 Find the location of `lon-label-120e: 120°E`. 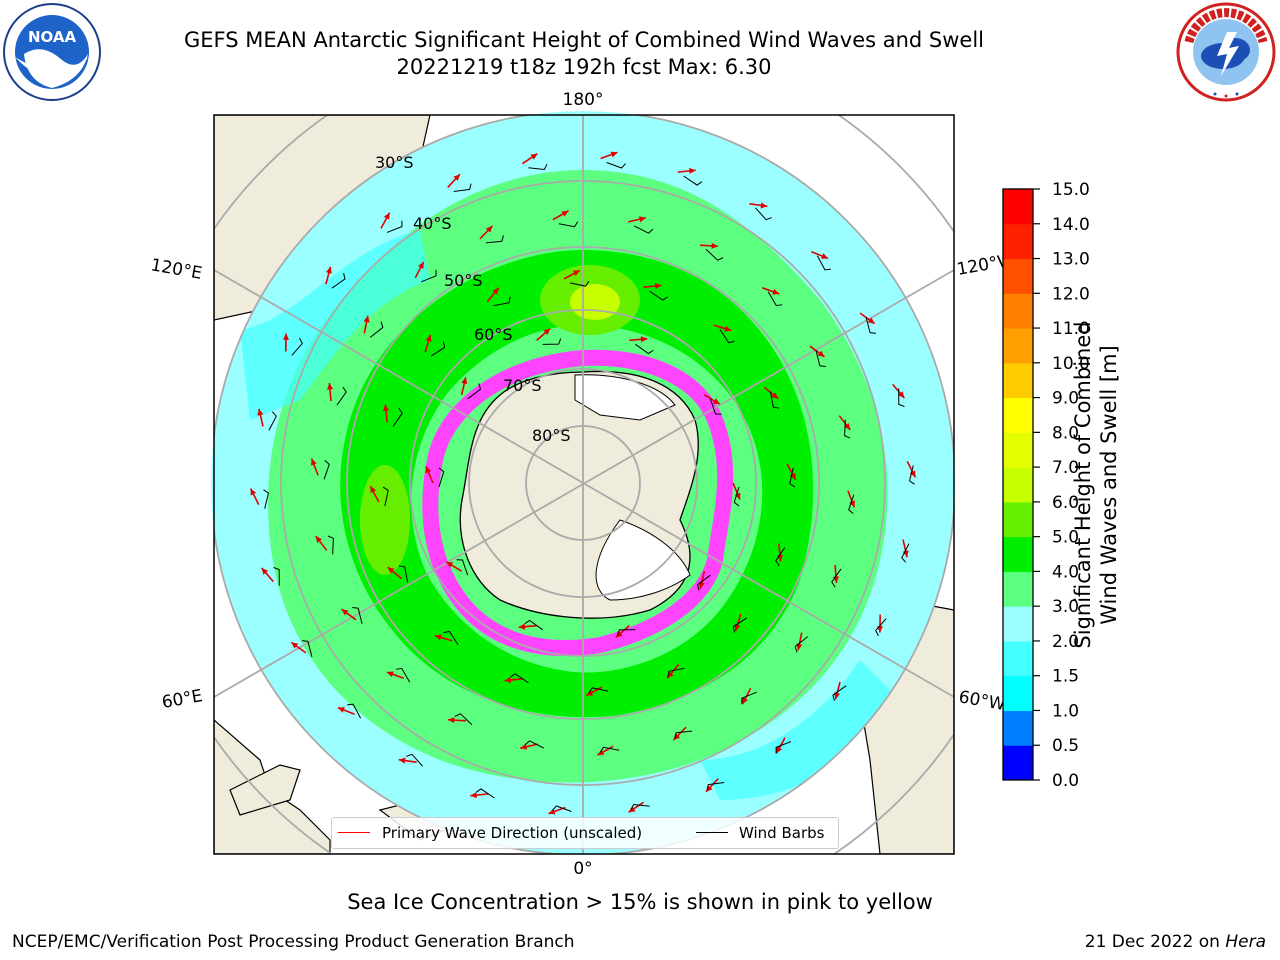

lon-label-120e: 120°E is located at coordinates (176, 269).